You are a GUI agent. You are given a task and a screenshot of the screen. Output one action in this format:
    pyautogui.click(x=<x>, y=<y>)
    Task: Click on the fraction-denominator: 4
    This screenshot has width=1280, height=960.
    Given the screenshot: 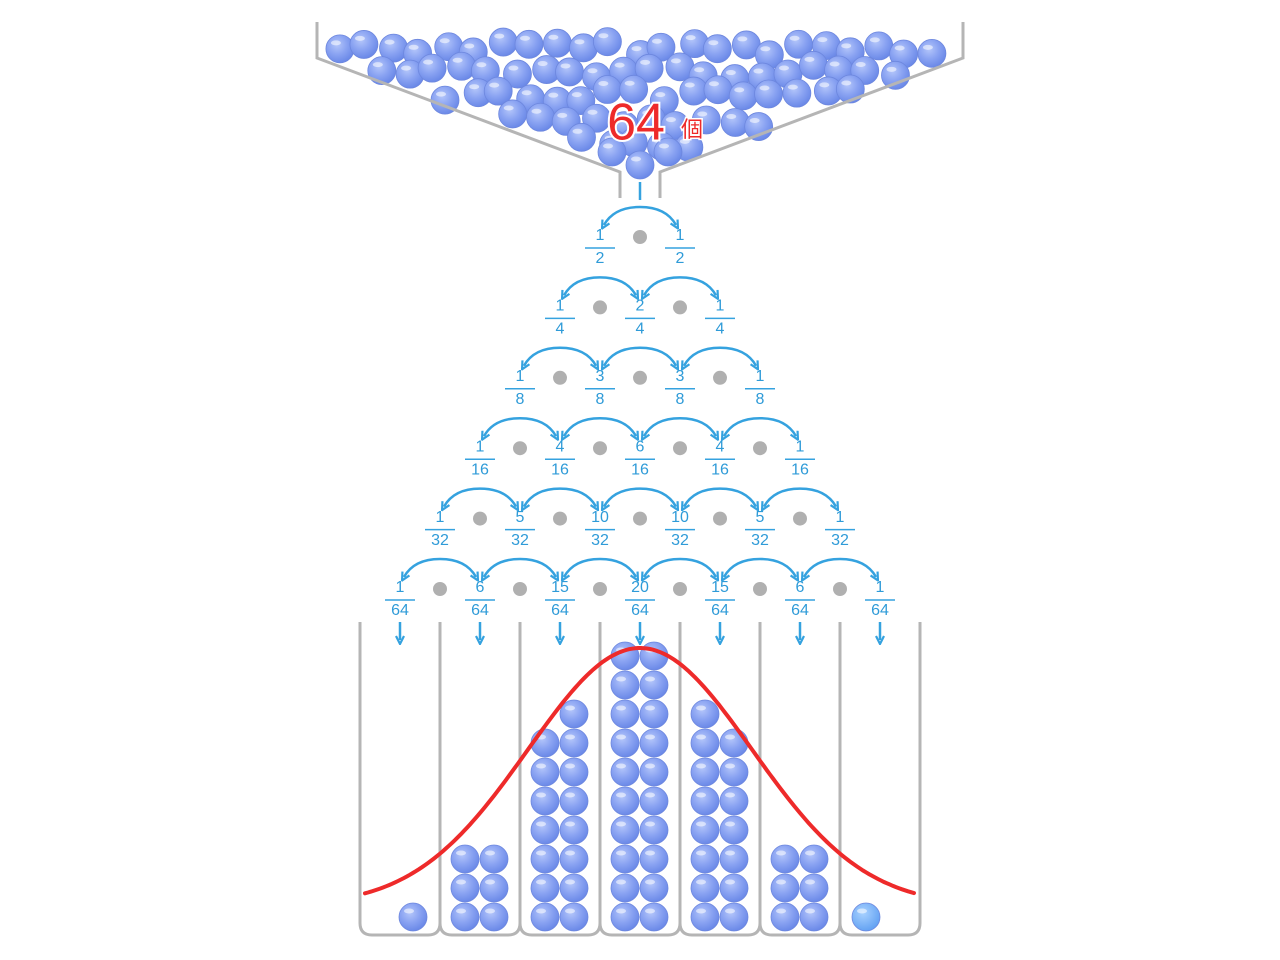 What is the action you would take?
    pyautogui.click(x=720, y=329)
    